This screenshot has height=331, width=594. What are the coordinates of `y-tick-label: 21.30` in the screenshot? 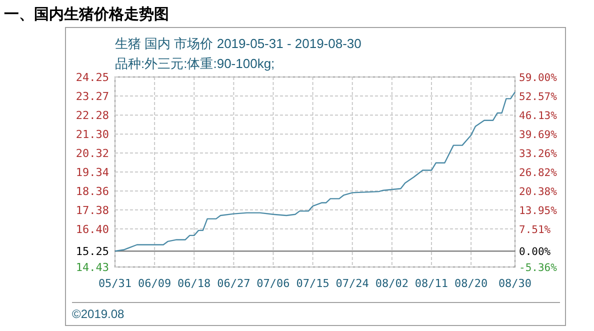 It's located at (92, 135).